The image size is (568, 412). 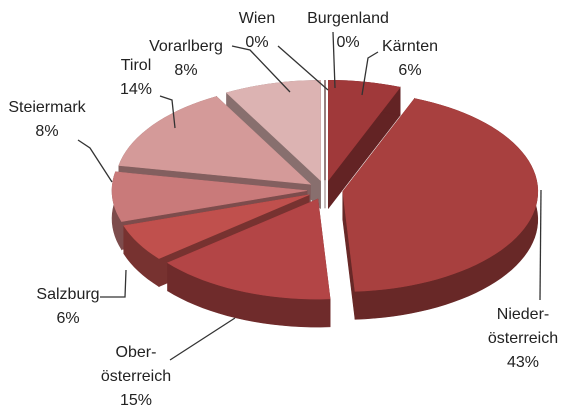 I want to click on category-label: Nieder- österreich, so click(x=523, y=326).